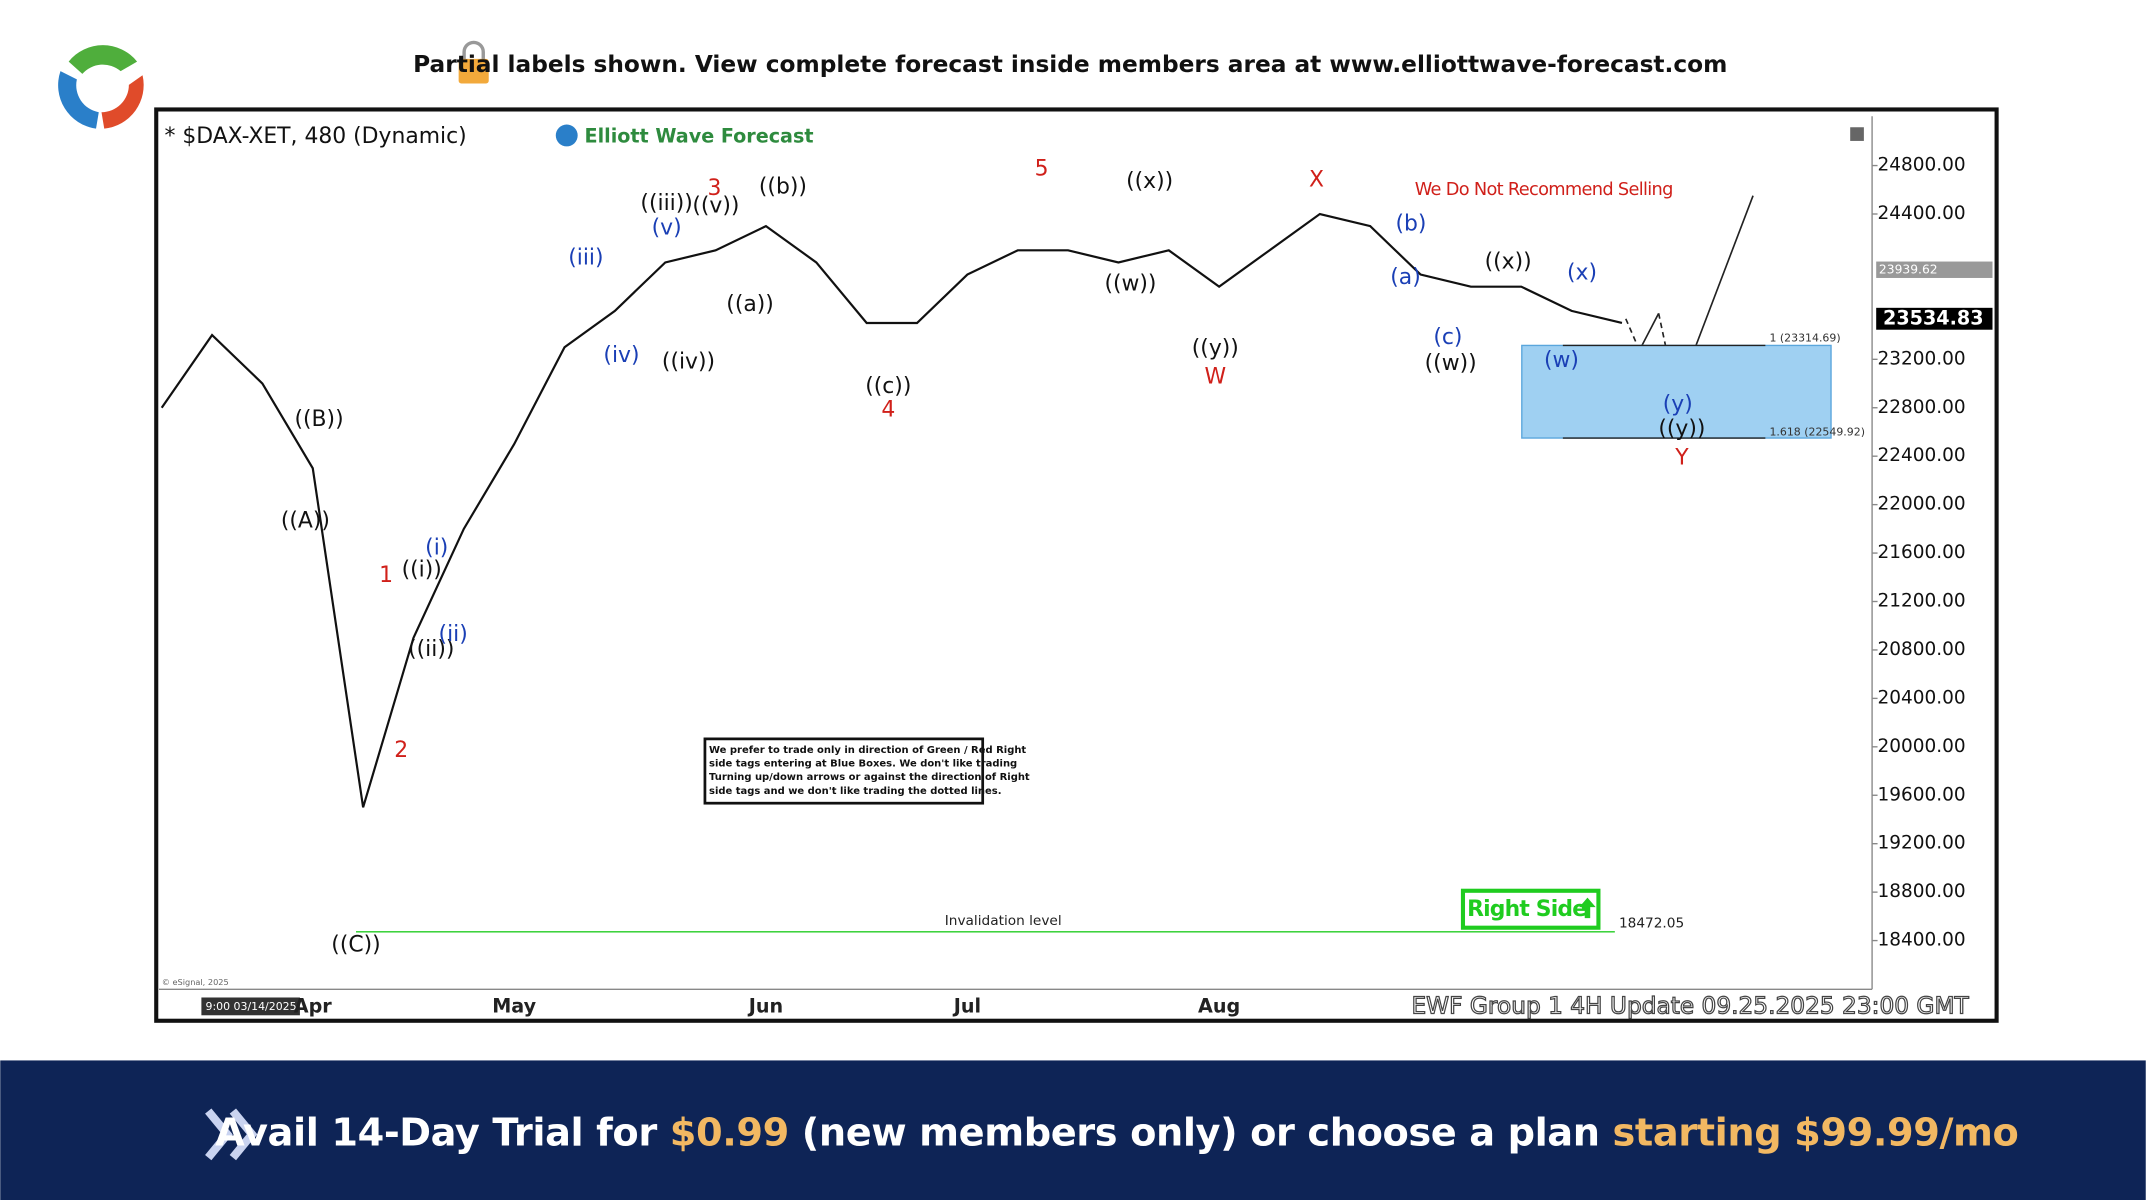 The width and height of the screenshot is (2146, 1200). What do you see at coordinates (1804, 338) in the screenshot?
I see `fib-label: 1 (23314.69)` at bounding box center [1804, 338].